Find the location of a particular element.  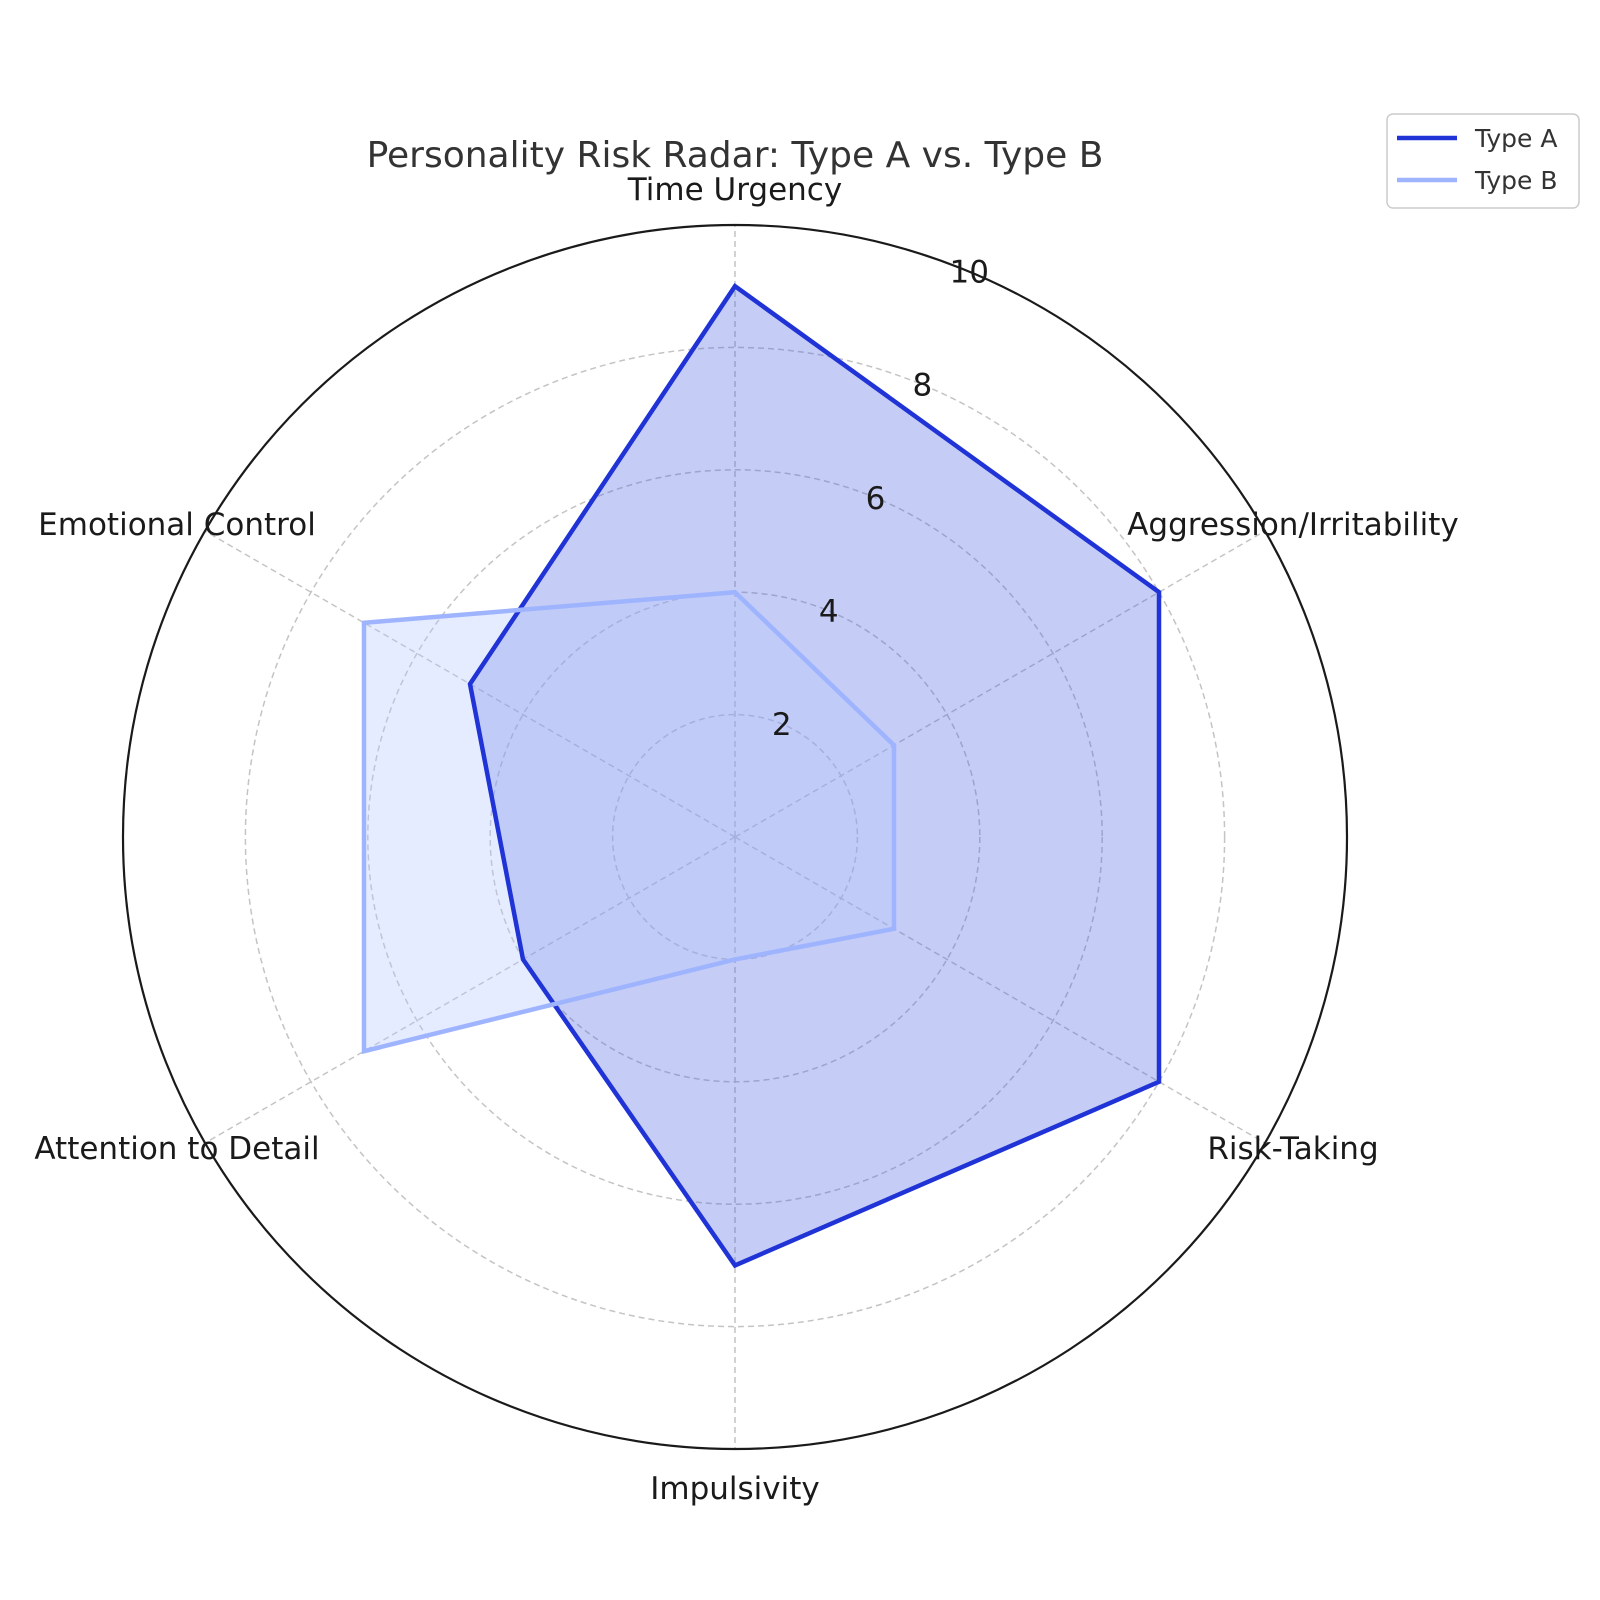

series-line-type-b is located at coordinates (629, 822).